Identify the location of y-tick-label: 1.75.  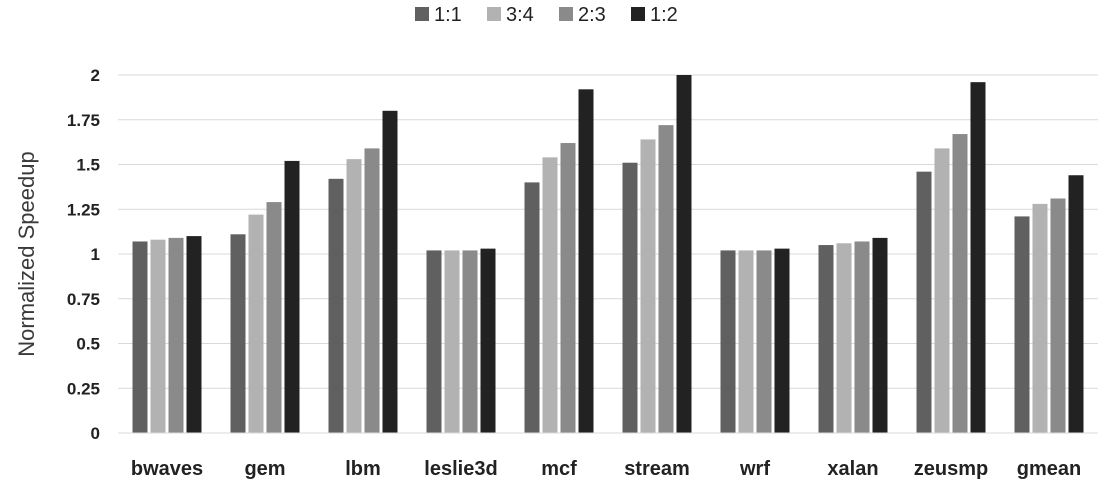
(83, 120).